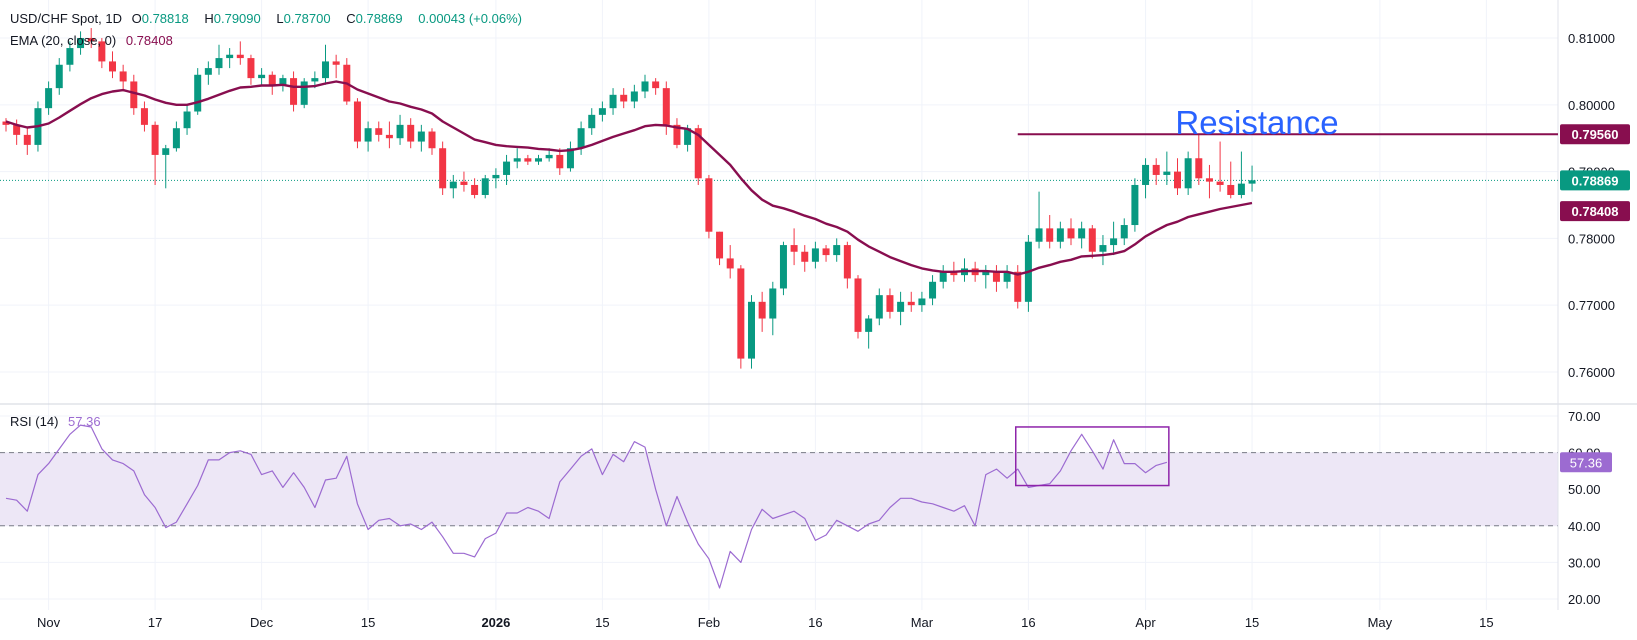 The width and height of the screenshot is (1637, 640). Describe the element at coordinates (709, 622) in the screenshot. I see `time-tick-label: Feb` at that location.